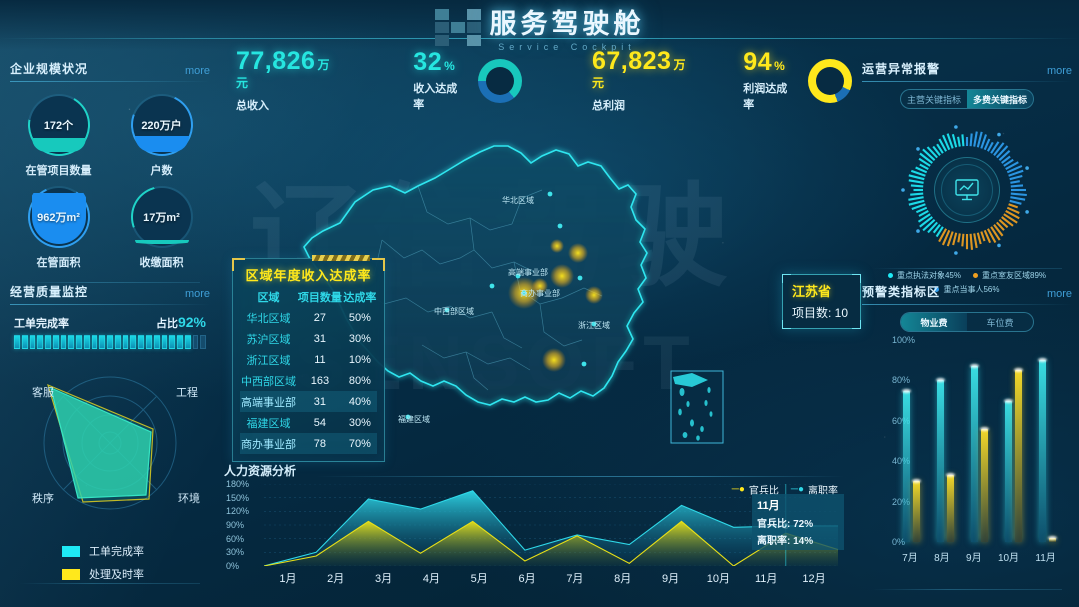  Describe the element at coordinates (967, 190) in the screenshot. I see `alerts-radial-chart` at that location.